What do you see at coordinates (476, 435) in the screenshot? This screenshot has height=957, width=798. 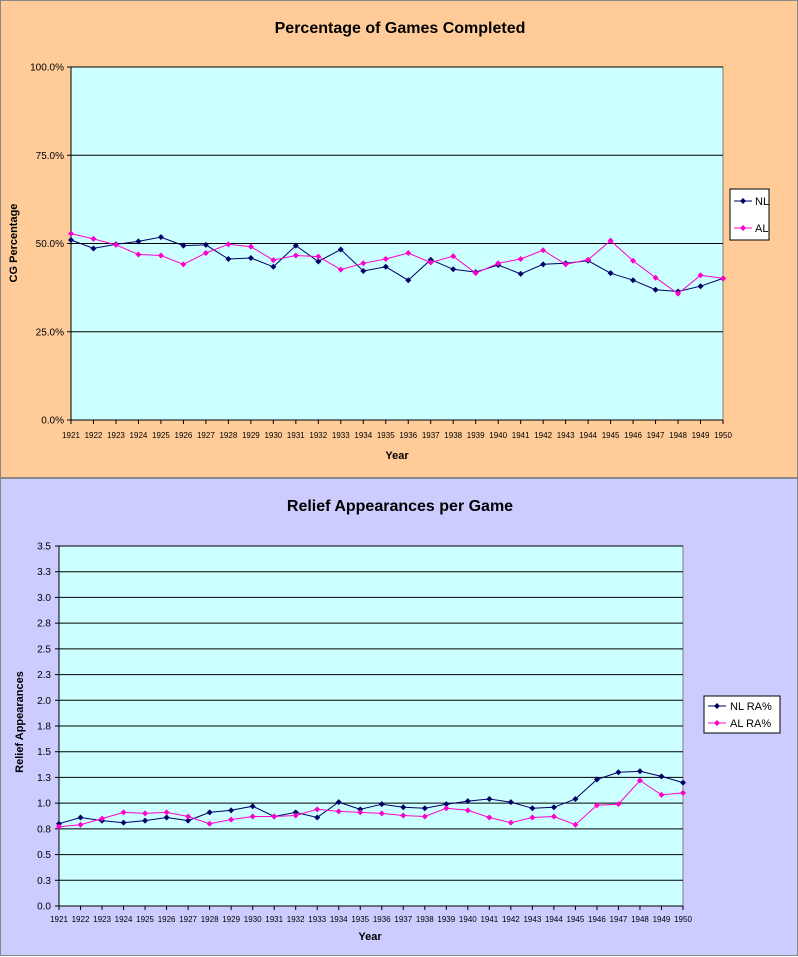 I see `x-tick-label: 1939` at bounding box center [476, 435].